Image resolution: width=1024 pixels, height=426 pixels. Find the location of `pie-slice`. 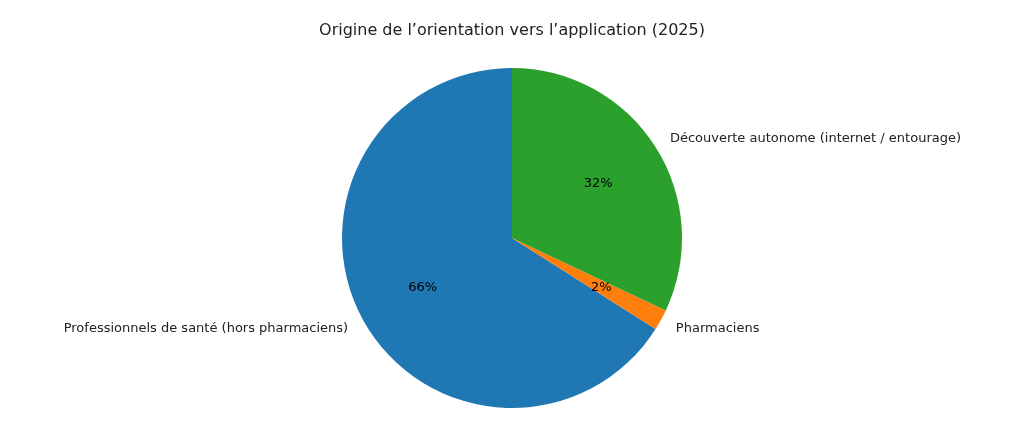

pie-slice is located at coordinates (589, 284).